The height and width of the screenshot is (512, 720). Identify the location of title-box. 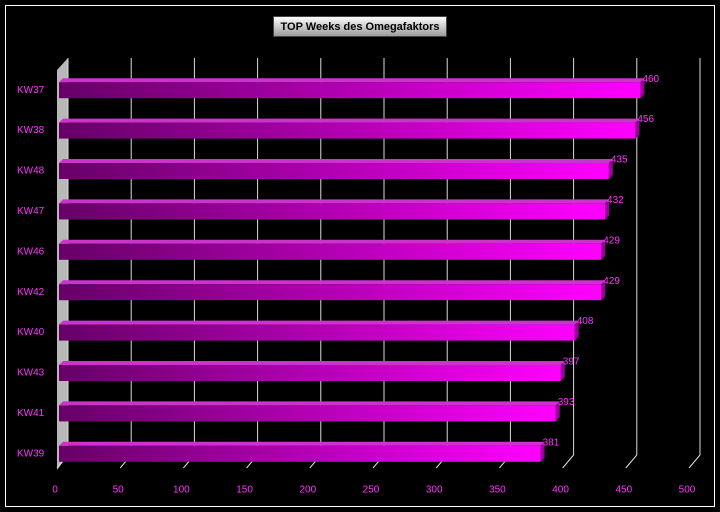
(360, 26).